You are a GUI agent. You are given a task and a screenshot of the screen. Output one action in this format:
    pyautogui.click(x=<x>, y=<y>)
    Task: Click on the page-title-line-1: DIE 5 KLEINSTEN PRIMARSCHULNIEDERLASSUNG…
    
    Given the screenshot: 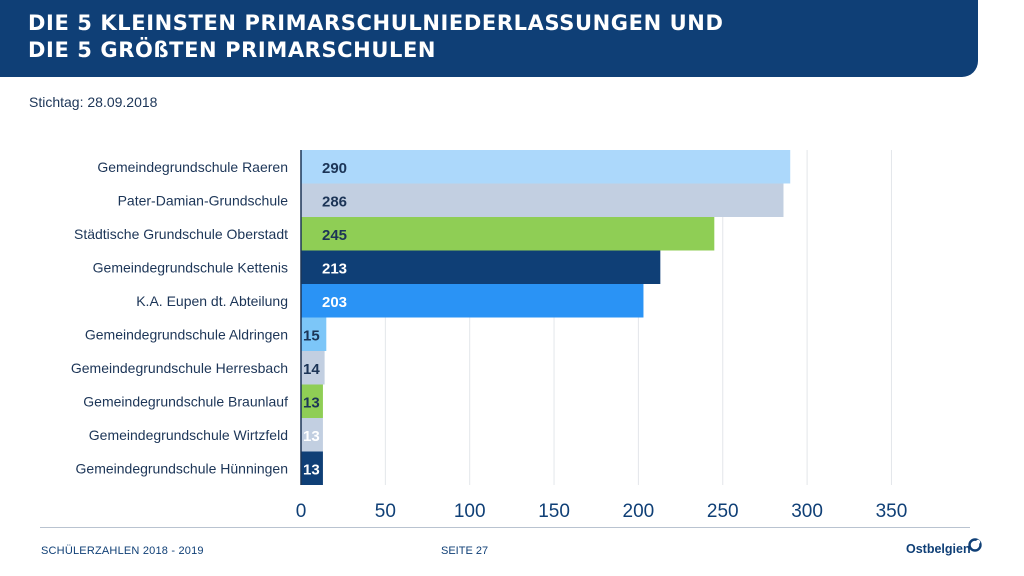 What is the action you would take?
    pyautogui.click(x=376, y=23)
    